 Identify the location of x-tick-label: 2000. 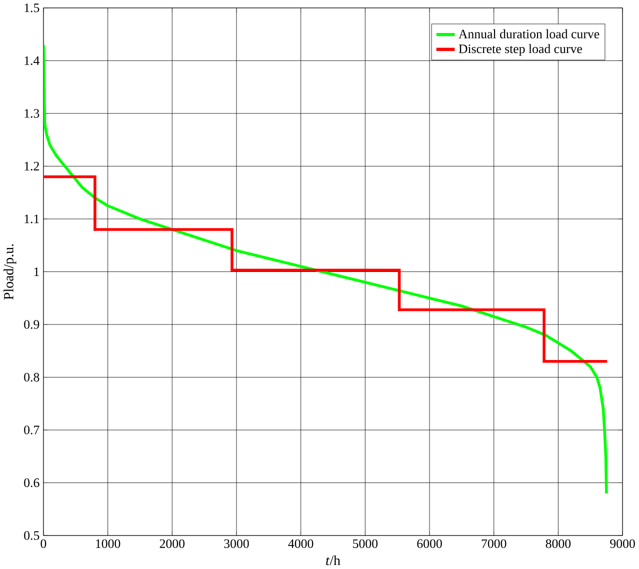
(172, 543).